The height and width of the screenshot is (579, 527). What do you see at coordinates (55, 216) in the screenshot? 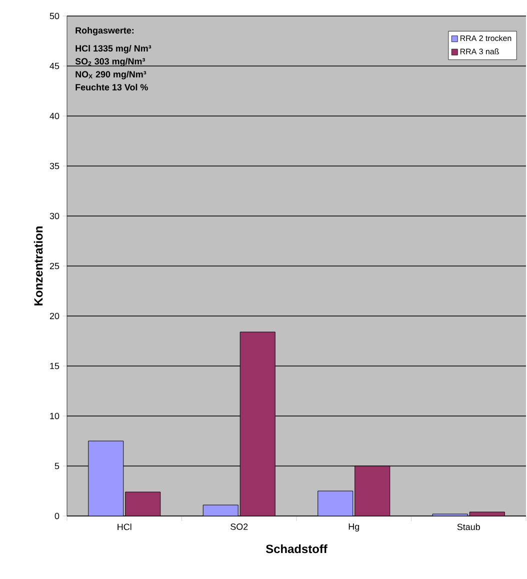
I see `y-tick-label: 30` at bounding box center [55, 216].